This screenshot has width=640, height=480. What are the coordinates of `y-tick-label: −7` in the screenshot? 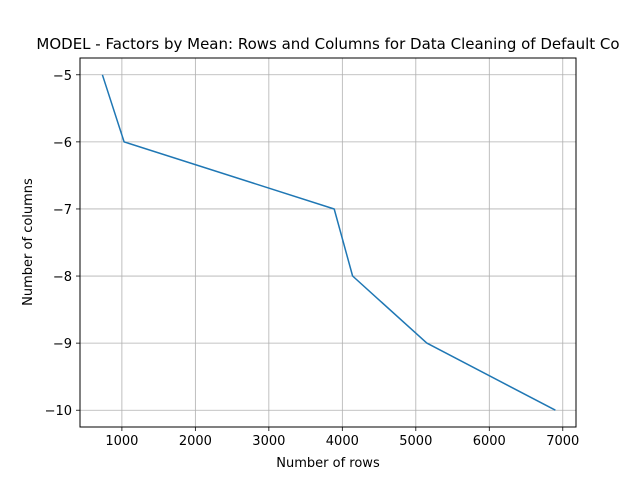 It's located at (62, 210).